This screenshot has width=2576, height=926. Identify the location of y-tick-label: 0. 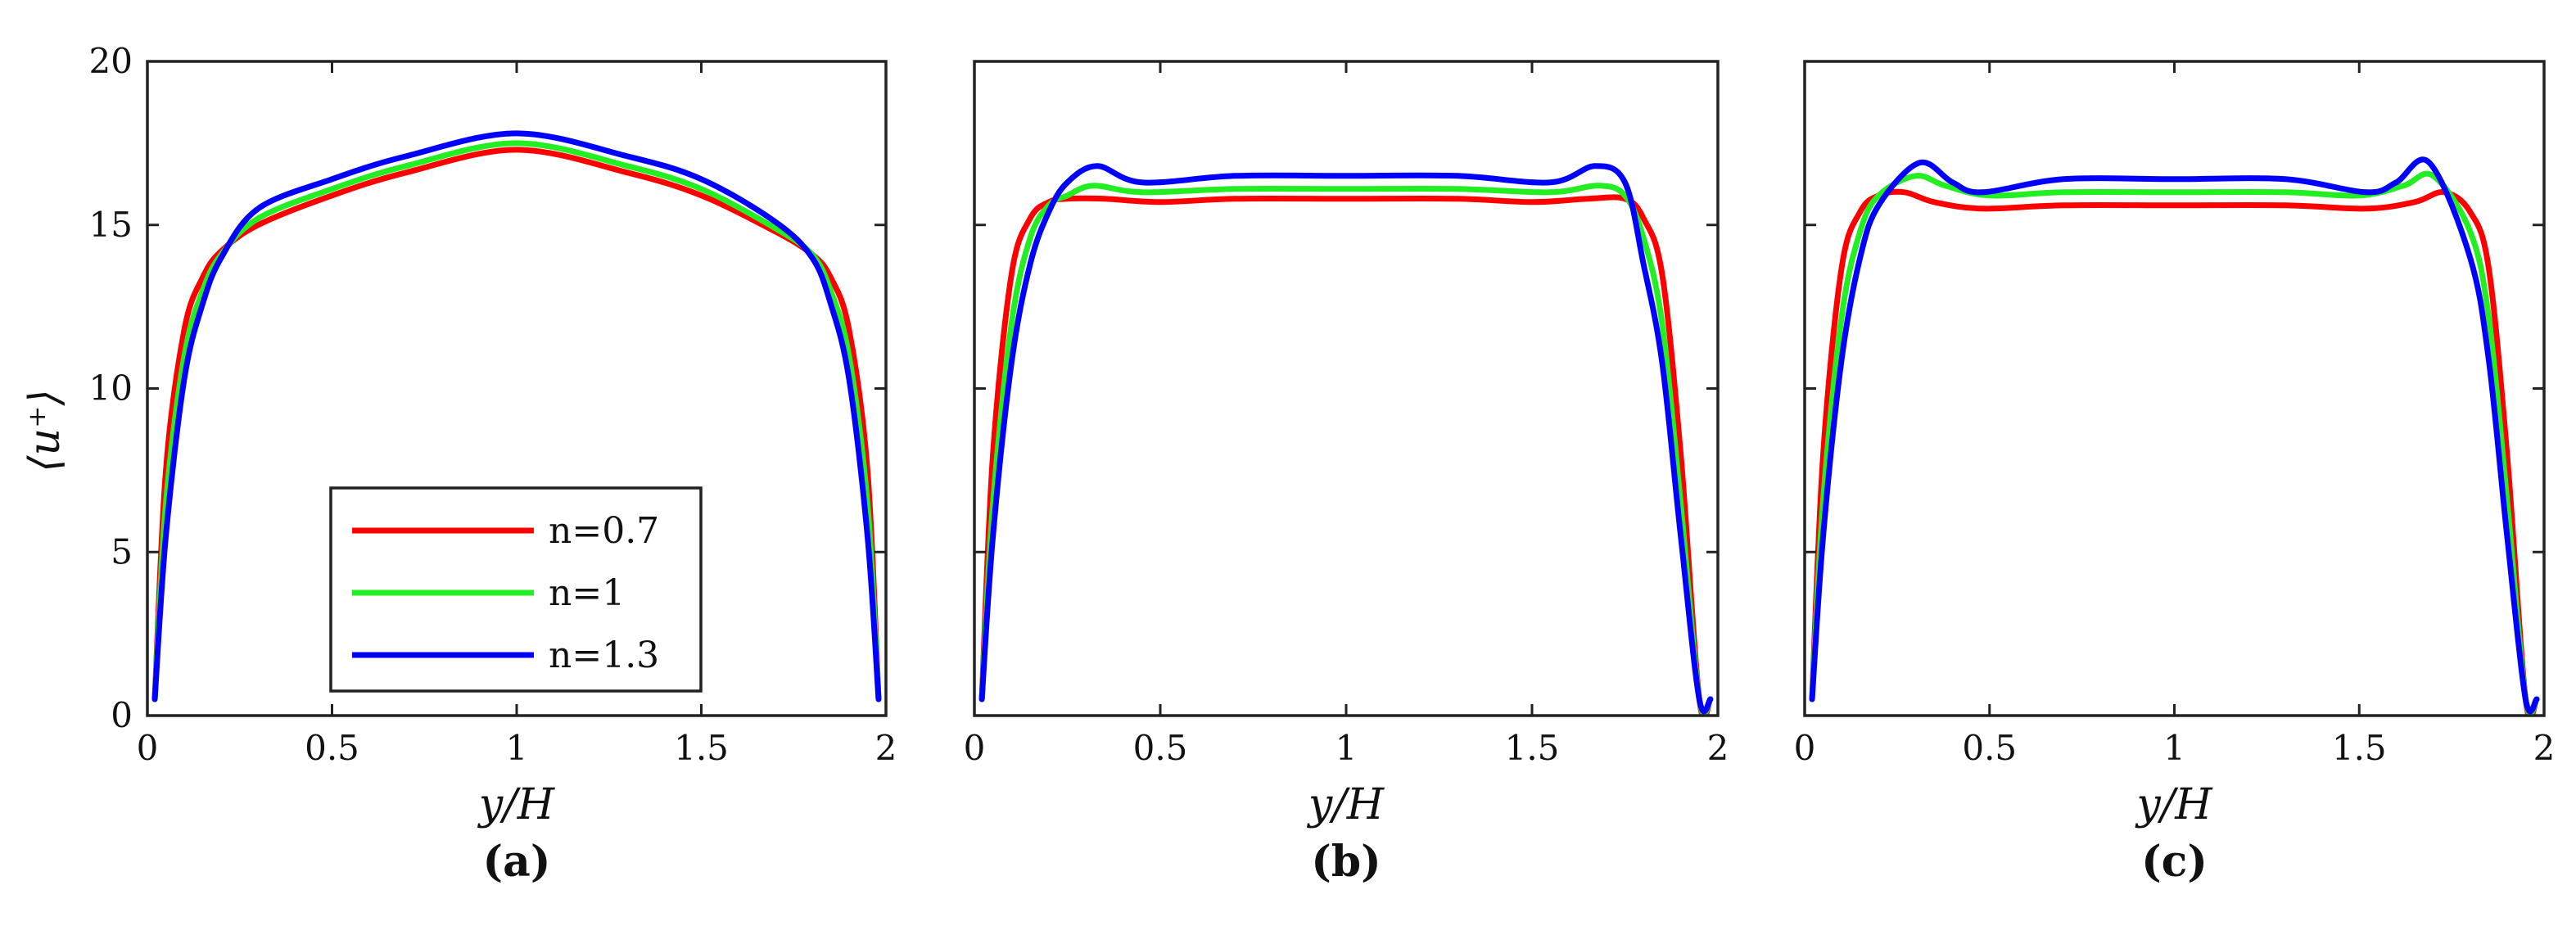
(122, 715).